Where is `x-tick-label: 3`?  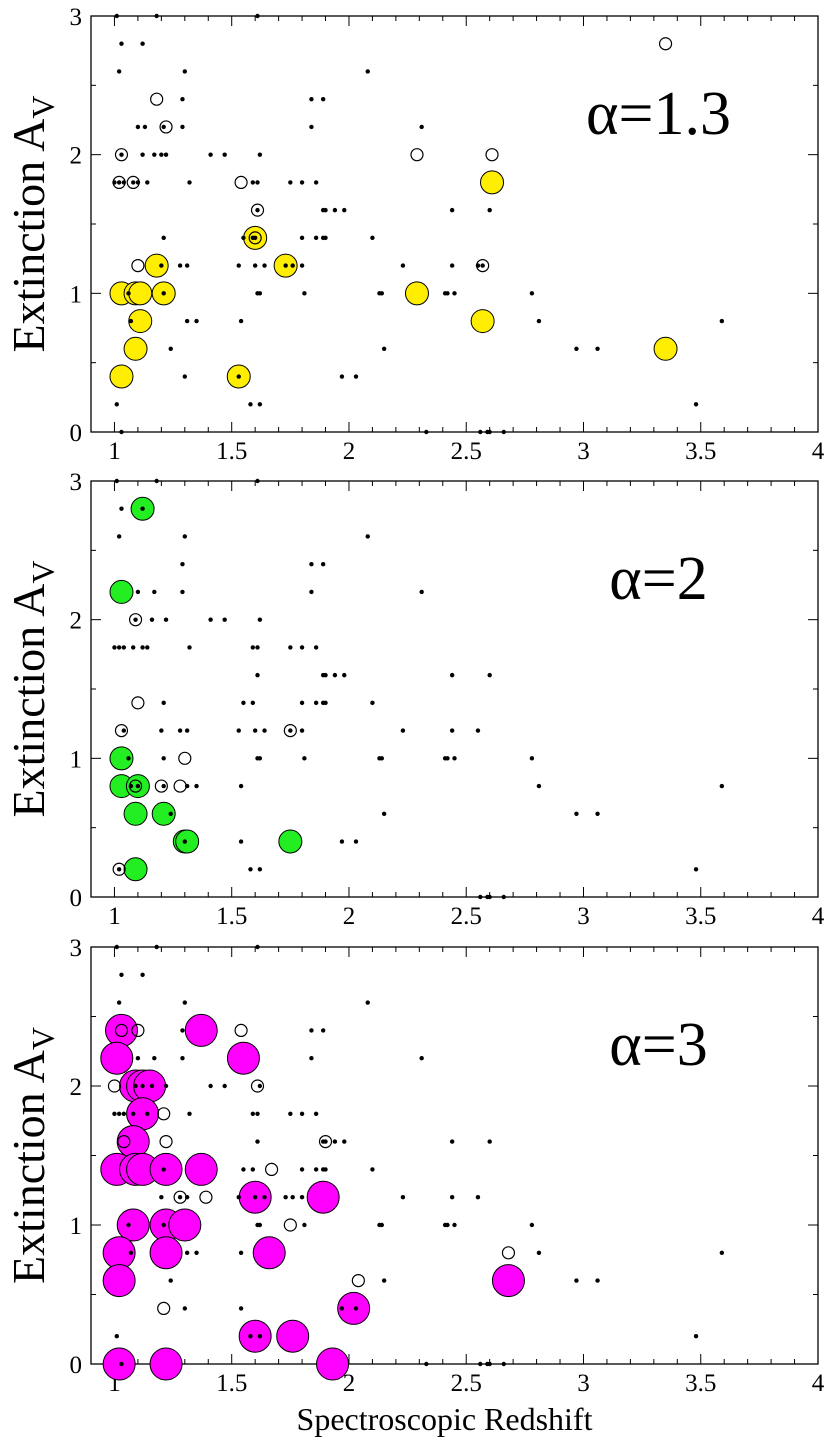 x-tick-label: 3 is located at coordinates (583, 916).